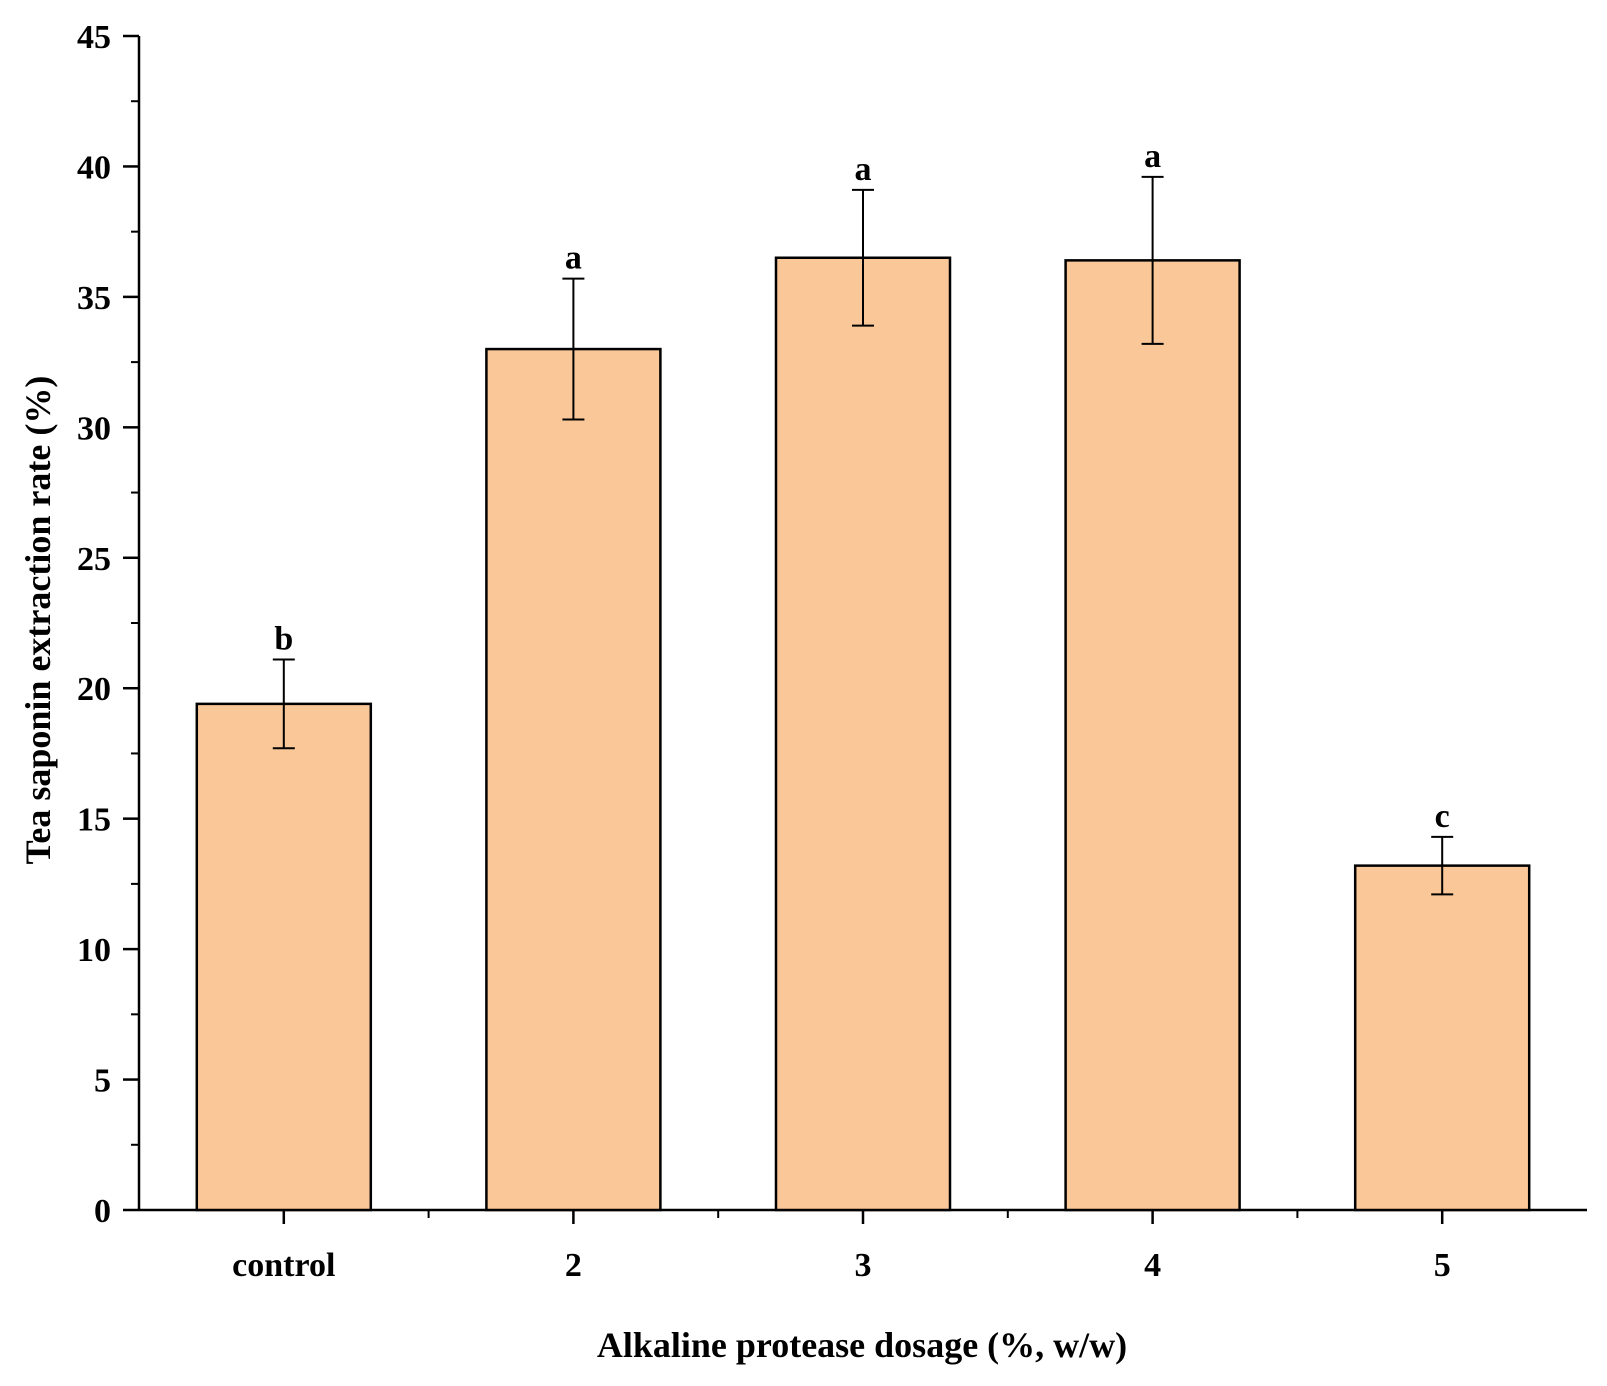  Describe the element at coordinates (1152, 1265) in the screenshot. I see `x-tick-label: 4` at that location.